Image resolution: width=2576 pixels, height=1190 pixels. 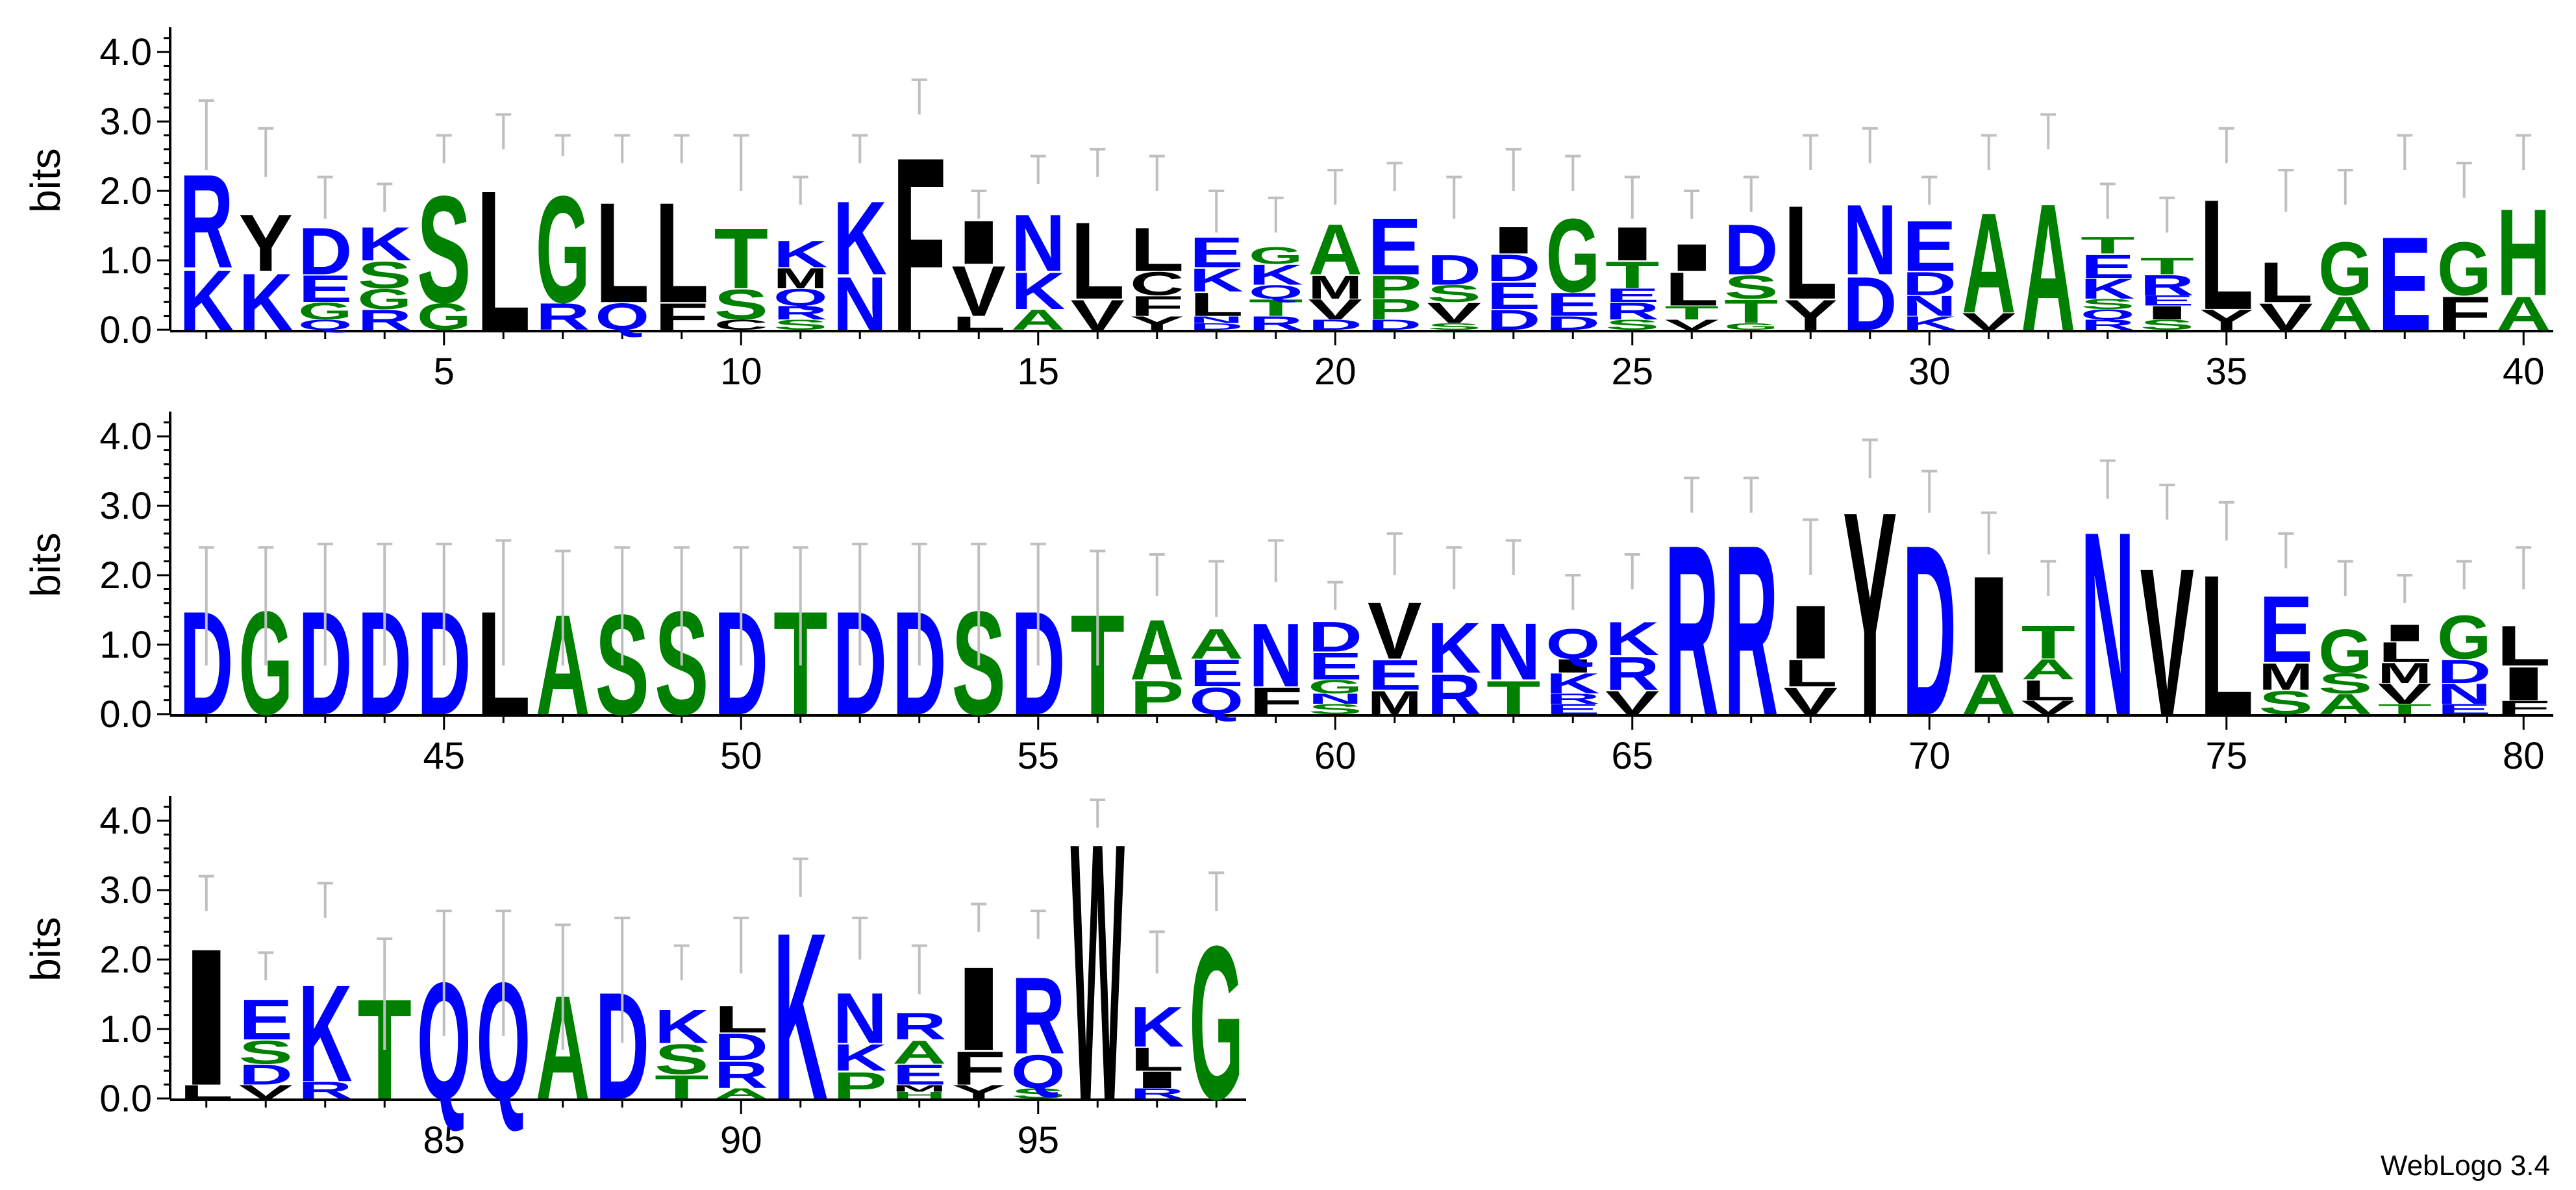 What do you see at coordinates (979, 1068) in the screenshot?
I see `logo-letter: F` at bounding box center [979, 1068].